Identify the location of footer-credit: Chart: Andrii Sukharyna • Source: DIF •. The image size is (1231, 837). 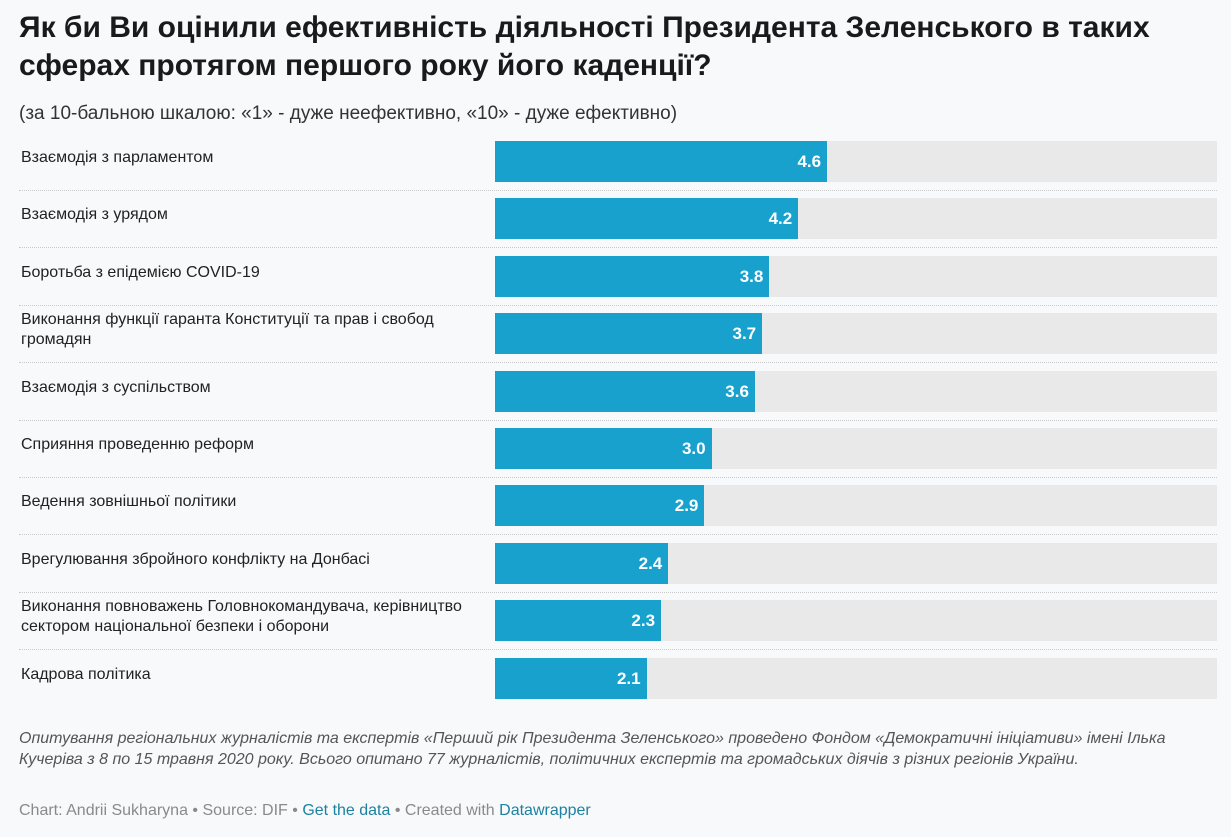
(161, 810).